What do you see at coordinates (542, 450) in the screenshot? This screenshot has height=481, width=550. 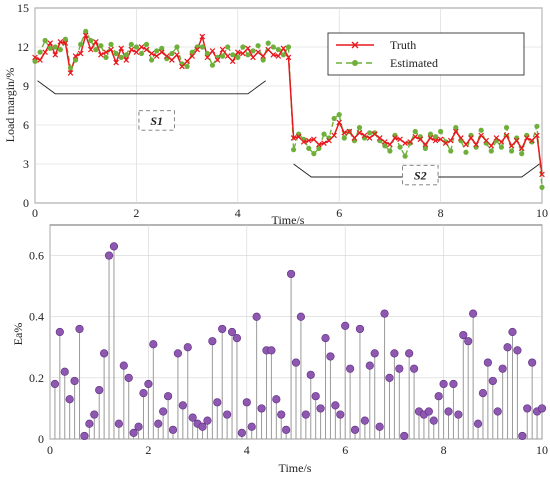 I see `x-tick-label: 10` at bounding box center [542, 450].